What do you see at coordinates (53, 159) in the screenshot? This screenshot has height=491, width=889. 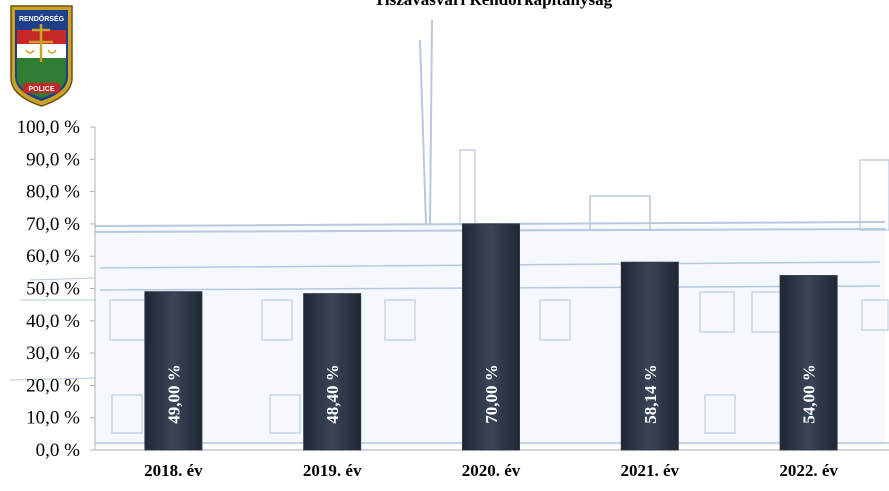 I see `y-tick-label: 90,0 %` at bounding box center [53, 159].